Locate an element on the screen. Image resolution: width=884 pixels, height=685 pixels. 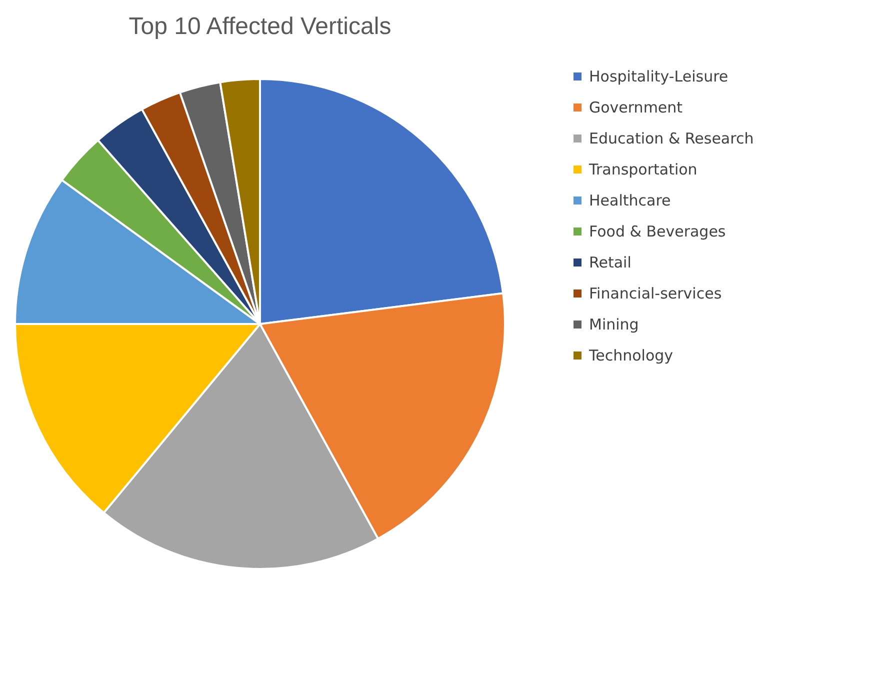
legend-label: Government is located at coordinates (636, 107).